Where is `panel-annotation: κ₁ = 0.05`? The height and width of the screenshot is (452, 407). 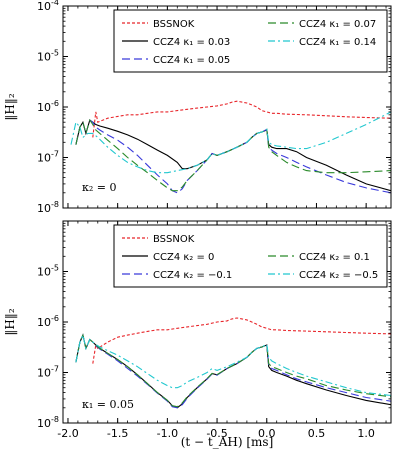 panel-annotation: κ₁ = 0.05 is located at coordinates (108, 404).